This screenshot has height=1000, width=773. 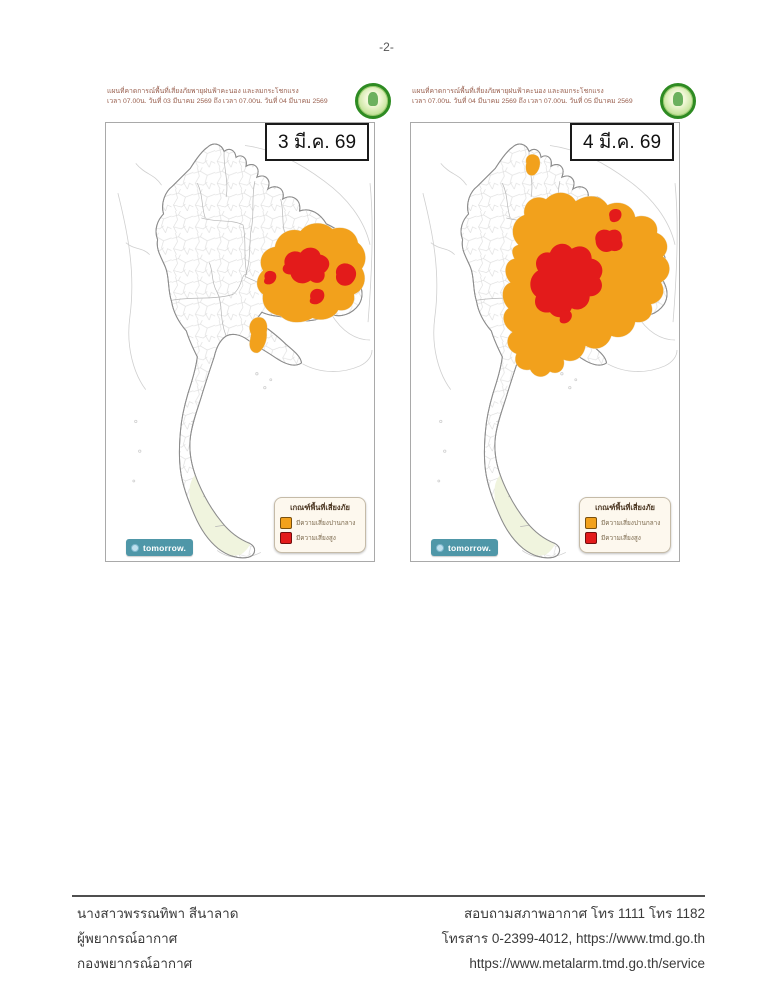 I want to click on weather-inquiry-line: สอบถามสภาพอากาศ โทร 1111 โทร 1182, so click(x=584, y=913).